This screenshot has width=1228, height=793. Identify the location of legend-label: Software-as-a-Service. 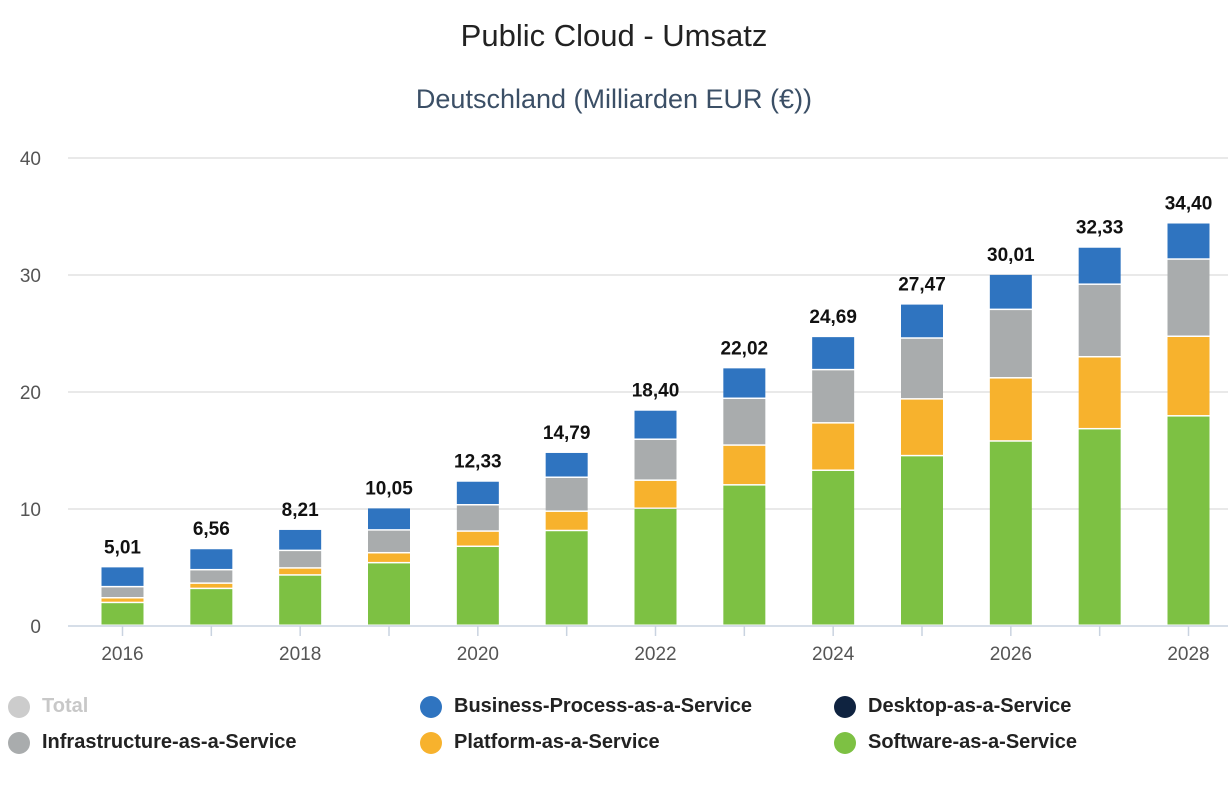
(972, 742).